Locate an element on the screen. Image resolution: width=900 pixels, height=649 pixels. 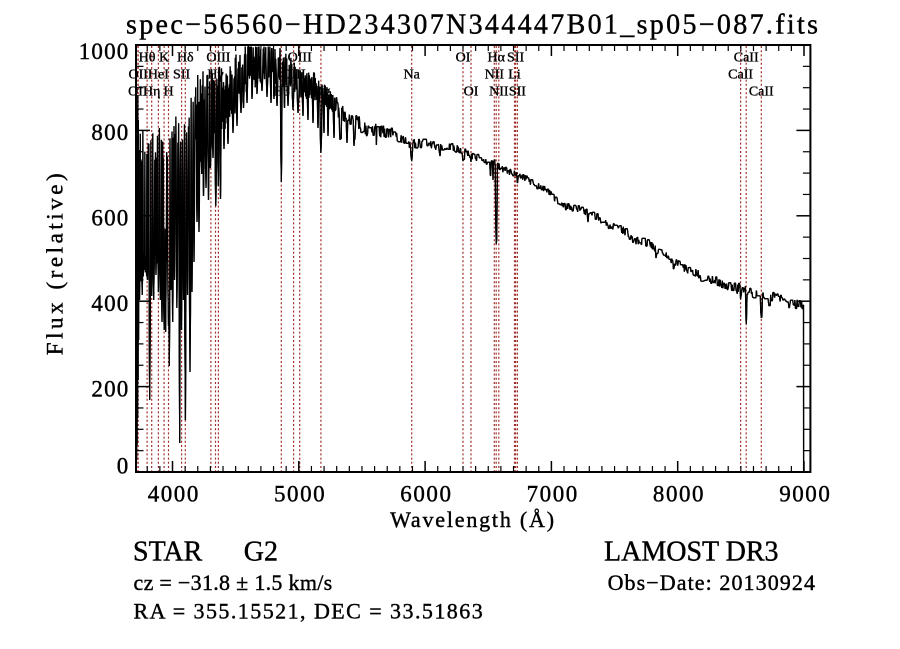
svg-text: Wavelength (Å) is located at coordinates (473, 519).